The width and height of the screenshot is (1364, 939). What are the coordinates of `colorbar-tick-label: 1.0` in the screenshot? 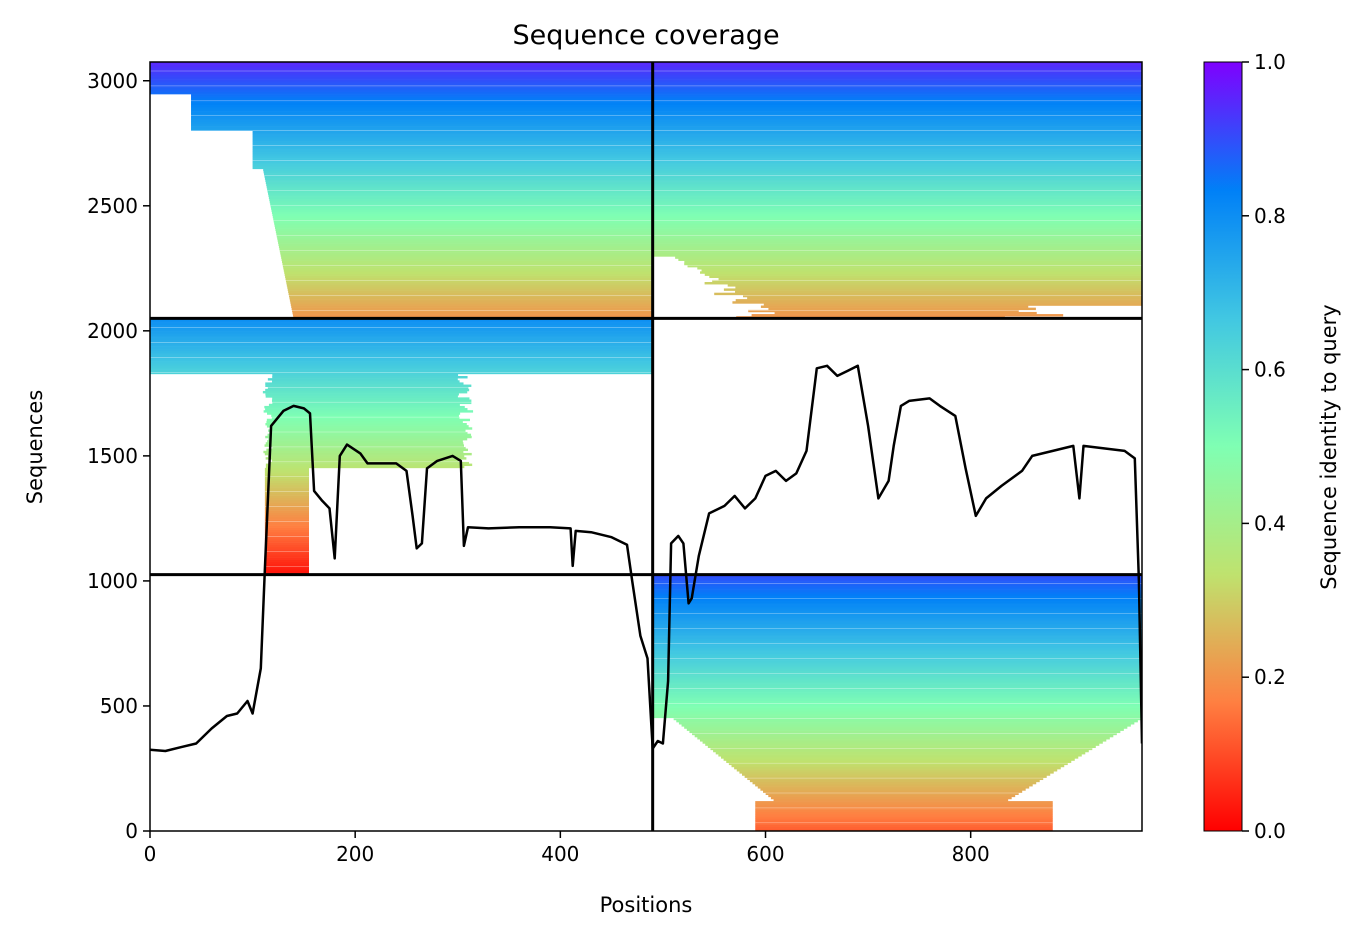 It's located at (1270, 62).